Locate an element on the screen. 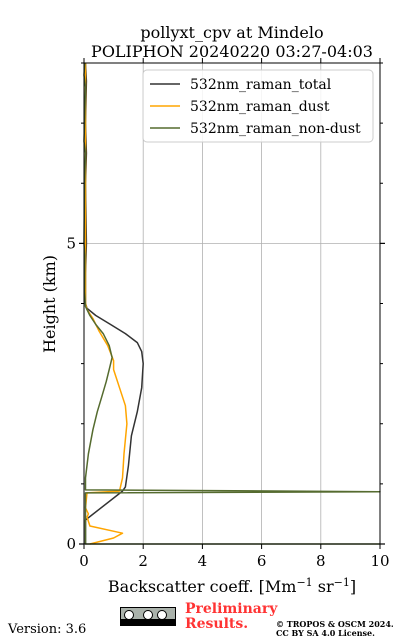 This screenshot has width=400, height=640. preliminary-results-note: Preliminary Results. is located at coordinates (235, 617).